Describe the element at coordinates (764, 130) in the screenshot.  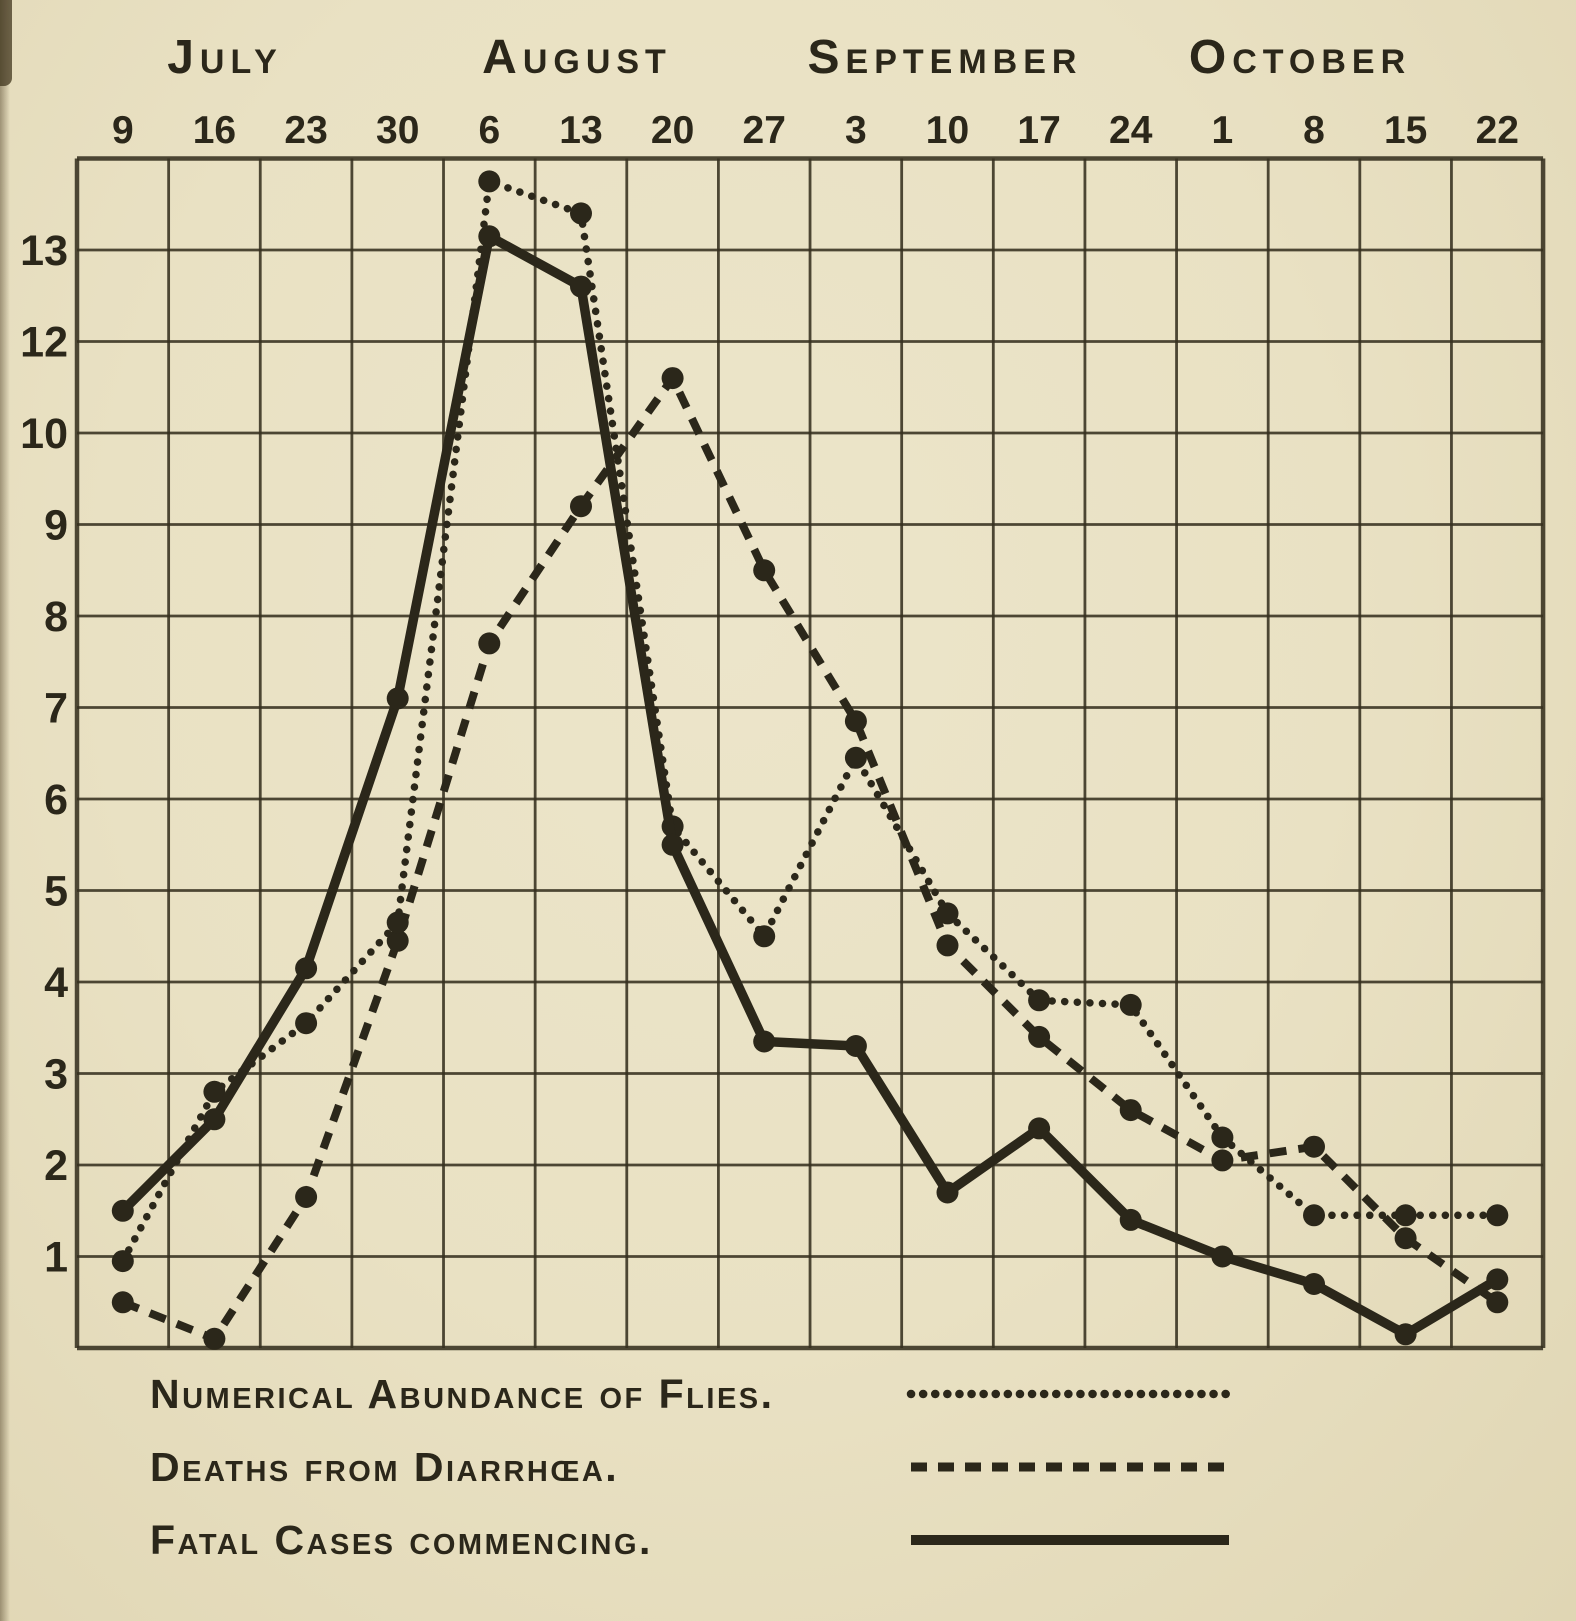
I see `x-tick-label: 27` at that location.